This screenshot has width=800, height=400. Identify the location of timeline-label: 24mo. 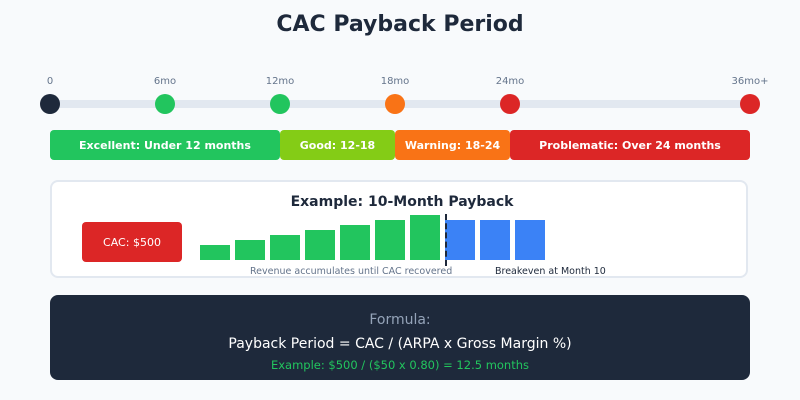
(510, 81).